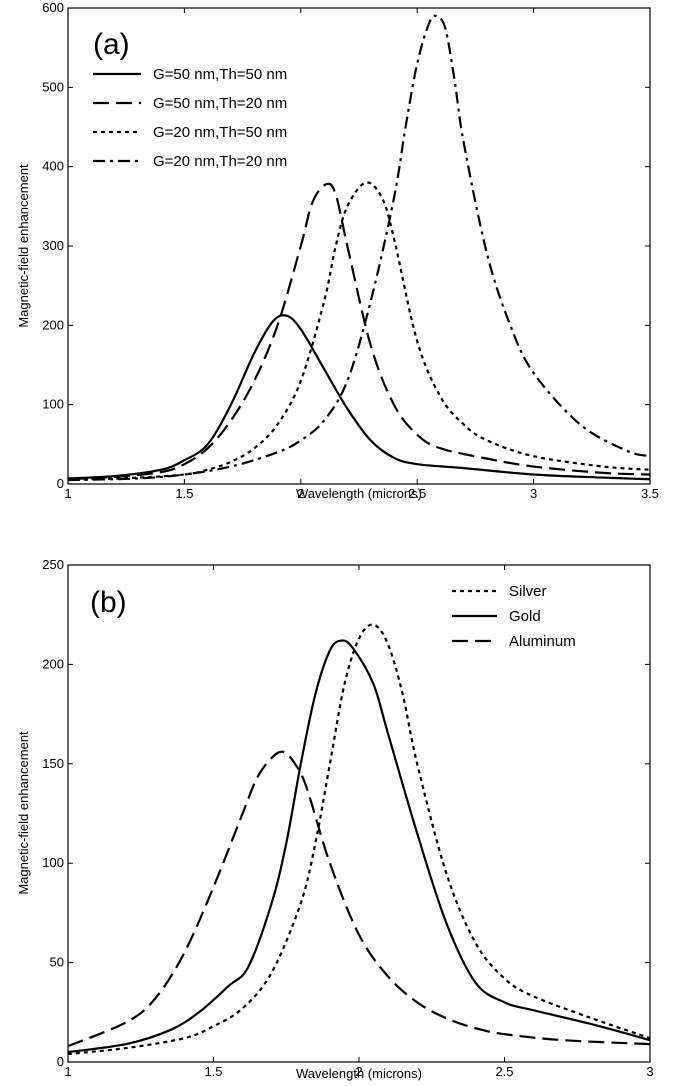 The width and height of the screenshot is (684, 1086). Describe the element at coordinates (359, 493) in the screenshot. I see `panel-a-x-axis-label: Wavelength (microns)` at that location.